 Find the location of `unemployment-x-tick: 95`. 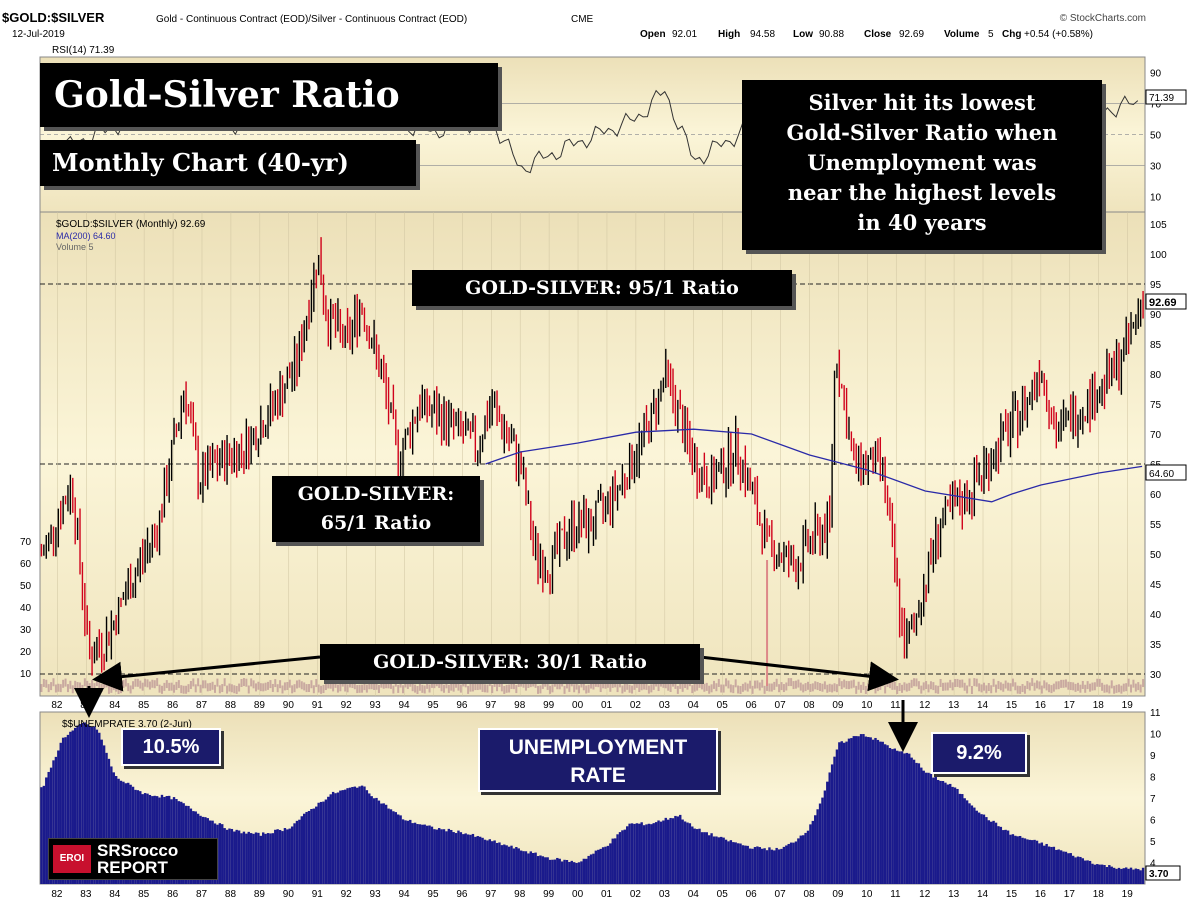

unemployment-x-tick: 95 is located at coordinates (433, 894).